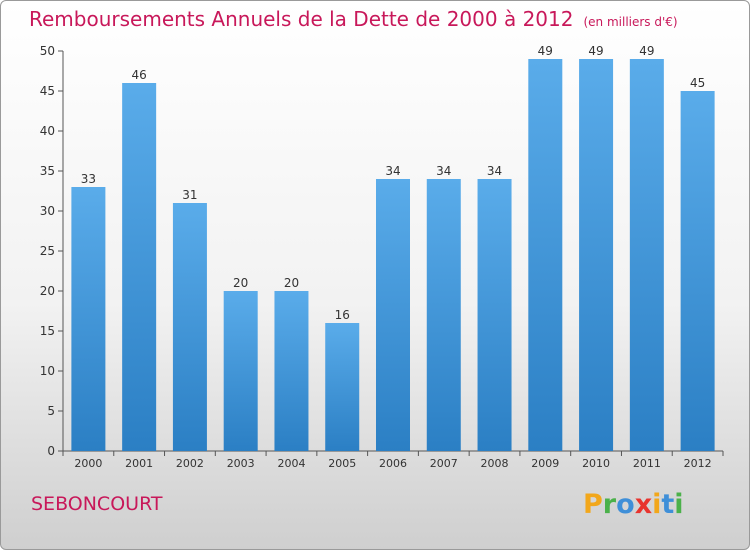 Image resolution: width=750 pixels, height=550 pixels. What do you see at coordinates (342, 315) in the screenshot?
I see `data-label: 16` at bounding box center [342, 315].